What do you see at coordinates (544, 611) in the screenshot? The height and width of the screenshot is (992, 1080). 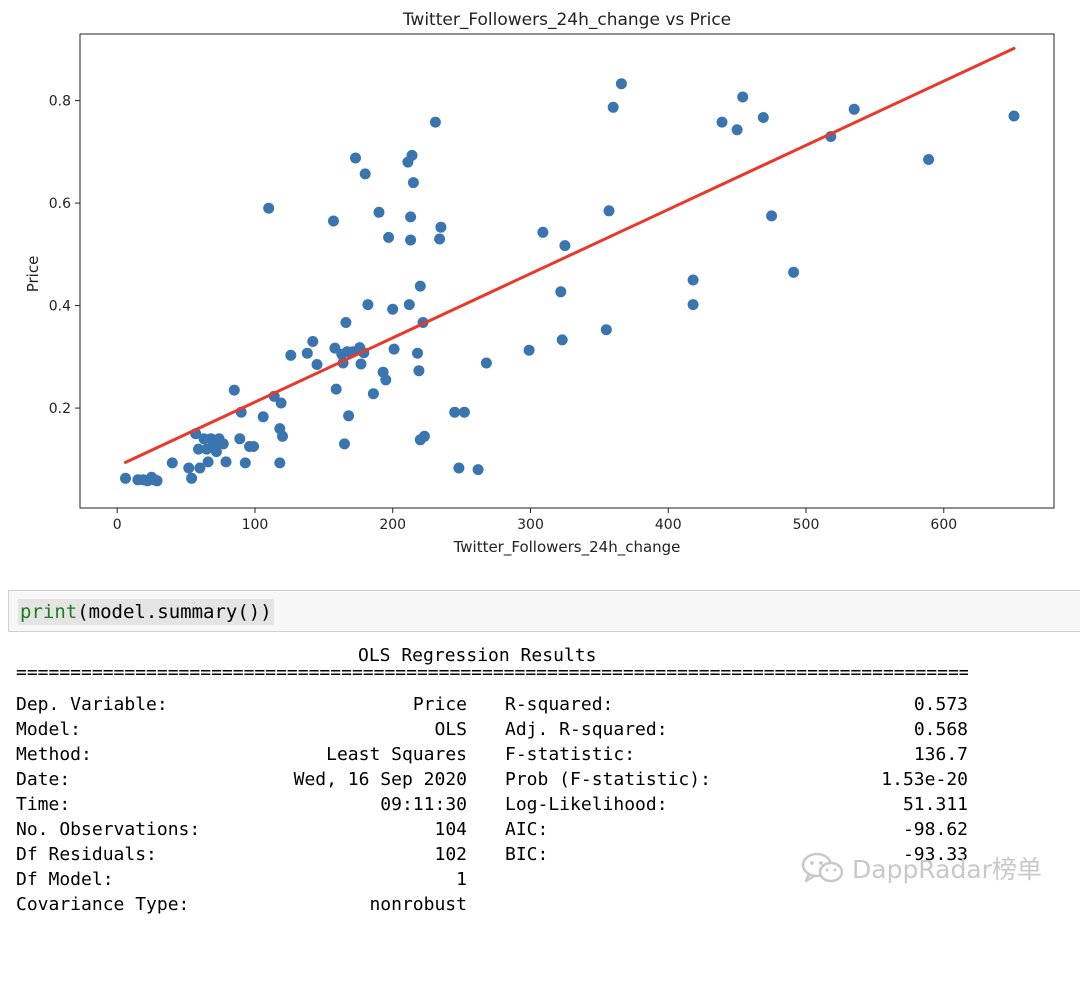 I see `code-cell: print(model.summary())` at bounding box center [544, 611].